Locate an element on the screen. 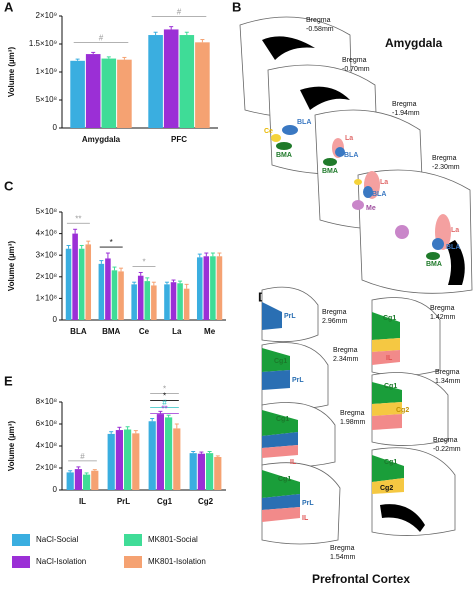 This screenshot has width=474, height=594. bregma-value: 1.34mm is located at coordinates (447, 381).